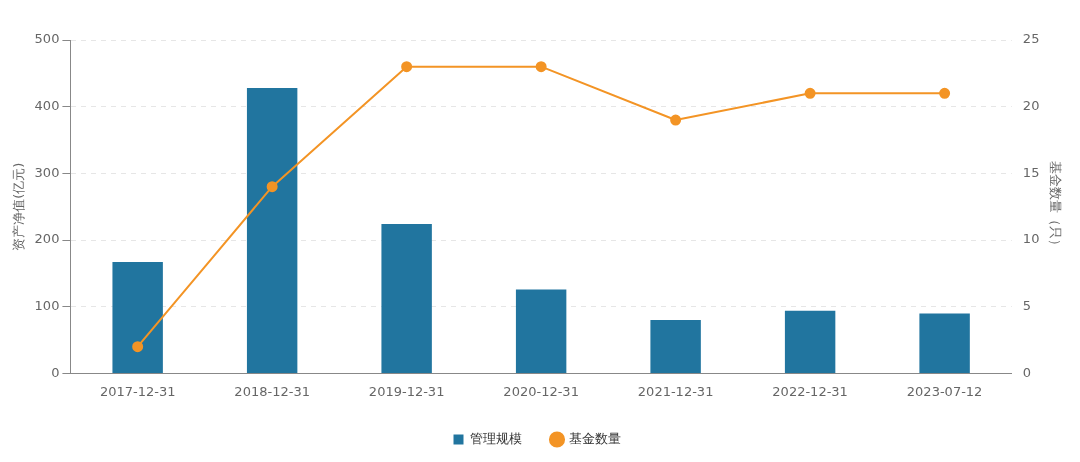 This screenshot has height=462, width=1080. What do you see at coordinates (272, 391) in the screenshot?
I see `x-tick-label: 2018-12-31` at bounding box center [272, 391].